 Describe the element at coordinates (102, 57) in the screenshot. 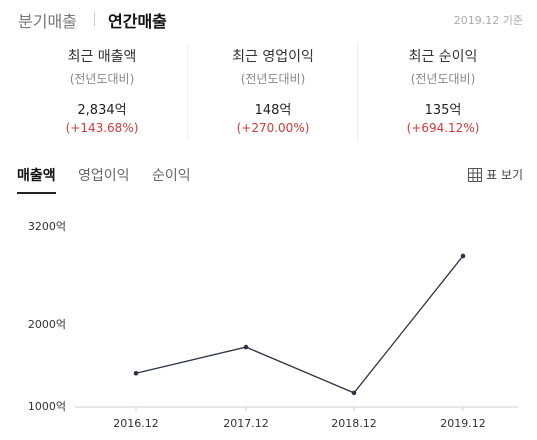

I see `card-title: 최근 매출액` at that location.